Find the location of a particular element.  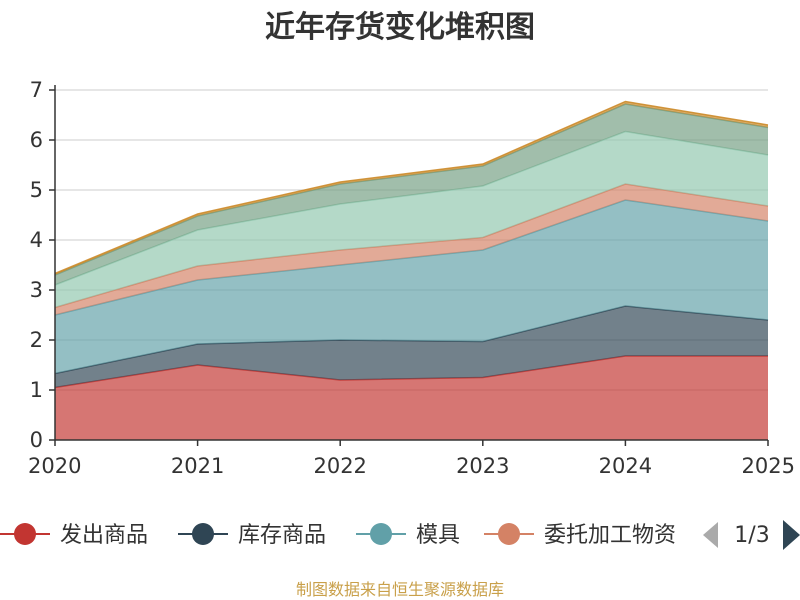

x-tick-label: 2023 is located at coordinates (482, 466).